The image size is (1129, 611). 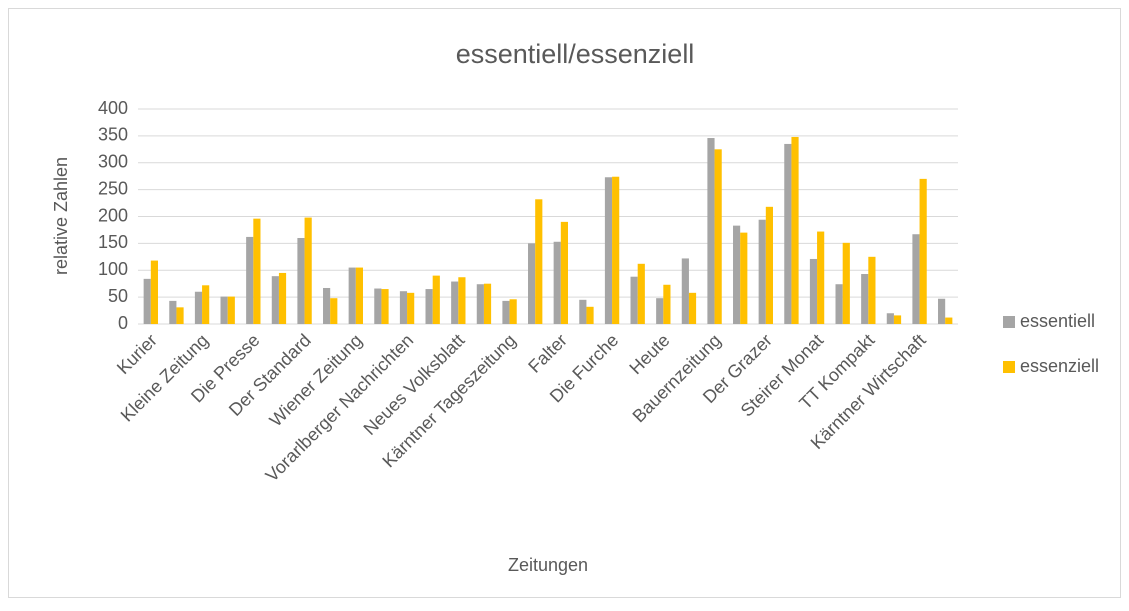 What do you see at coordinates (113, 135) in the screenshot?
I see `y-tick-label: 350` at bounding box center [113, 135].